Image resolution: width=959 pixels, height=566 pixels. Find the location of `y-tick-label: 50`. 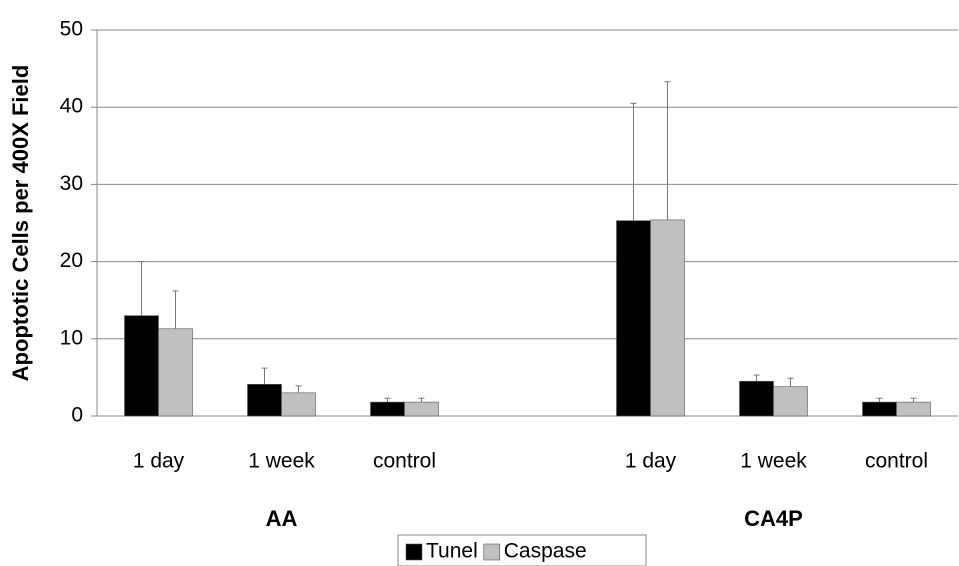

y-tick-label: 50 is located at coordinates (71, 29).